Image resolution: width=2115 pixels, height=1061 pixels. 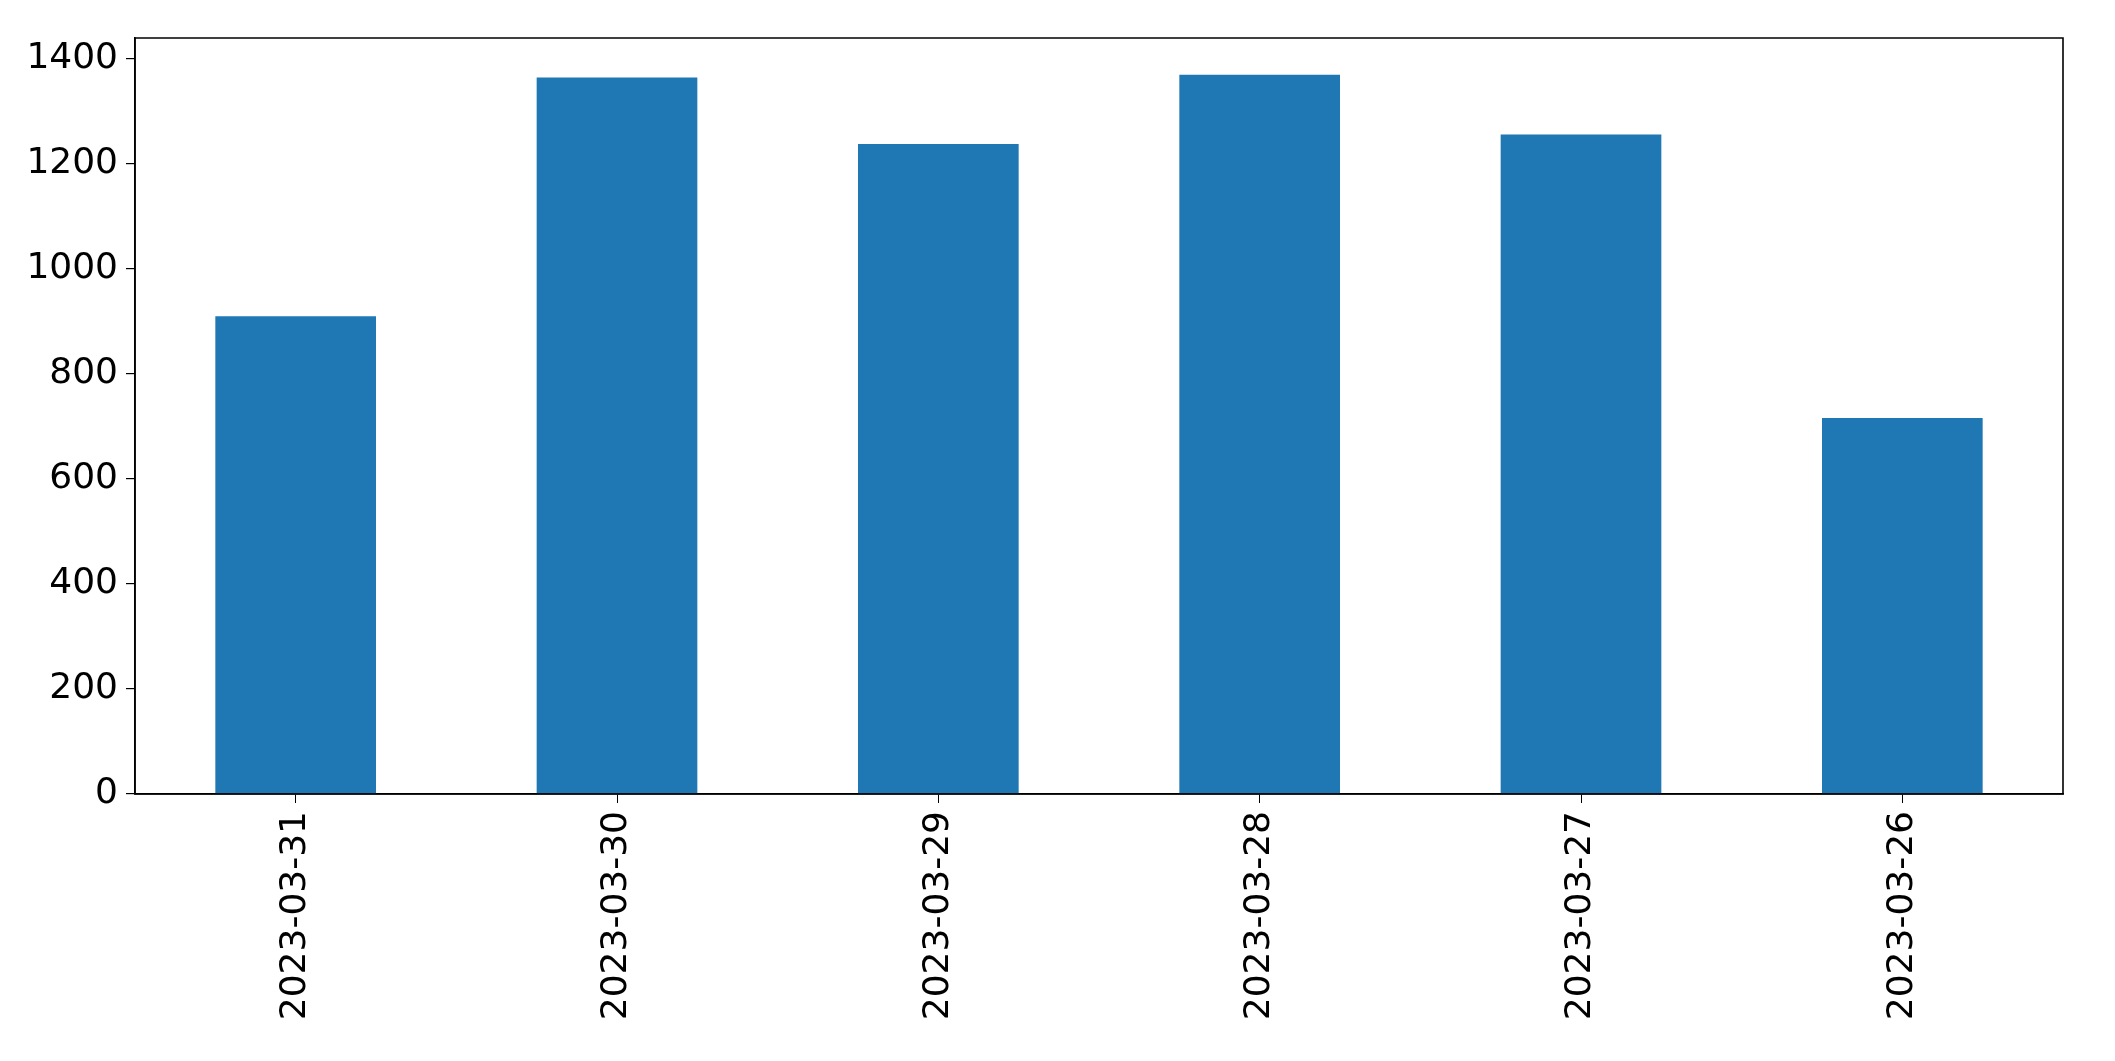 What do you see at coordinates (935, 916) in the screenshot?
I see `x-tick-label: 2023-03-29` at bounding box center [935, 916].